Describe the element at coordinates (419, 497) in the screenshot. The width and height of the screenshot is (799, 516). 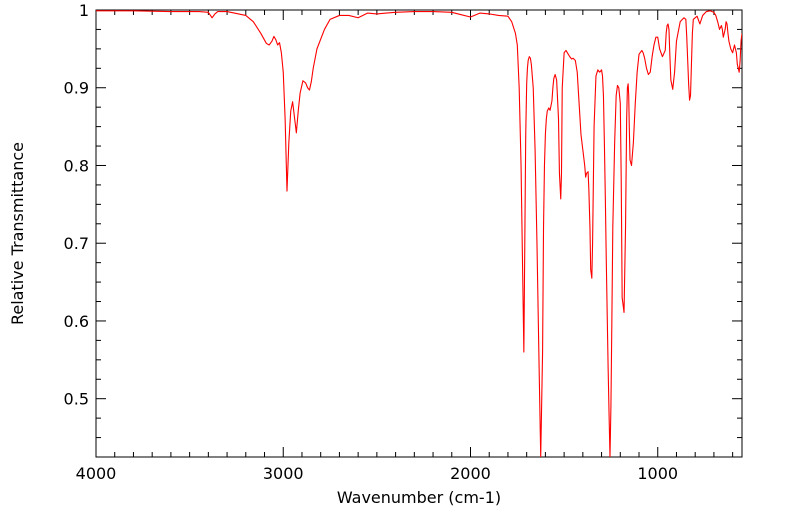
I see `x-axis-title: Wavenumber (cm-1)` at that location.